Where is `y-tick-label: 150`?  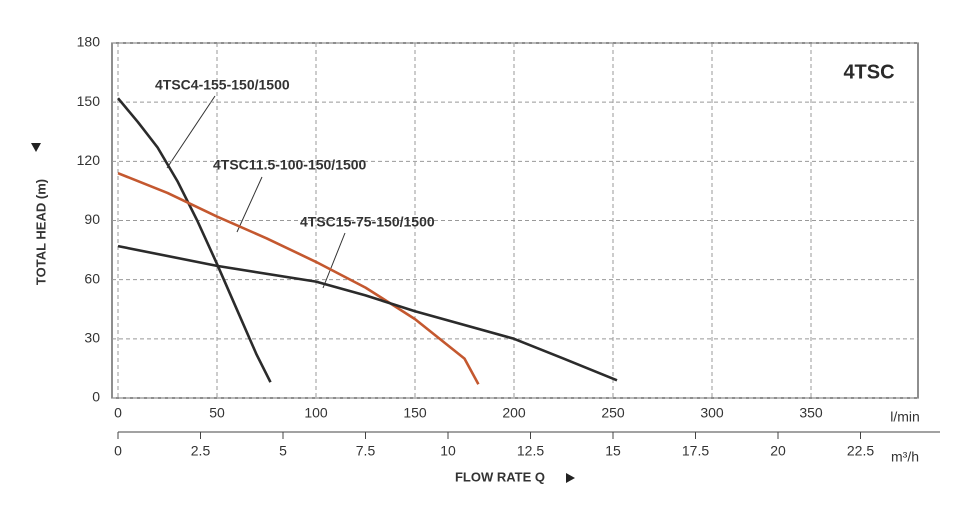
y-tick-label: 150 is located at coordinates (89, 101).